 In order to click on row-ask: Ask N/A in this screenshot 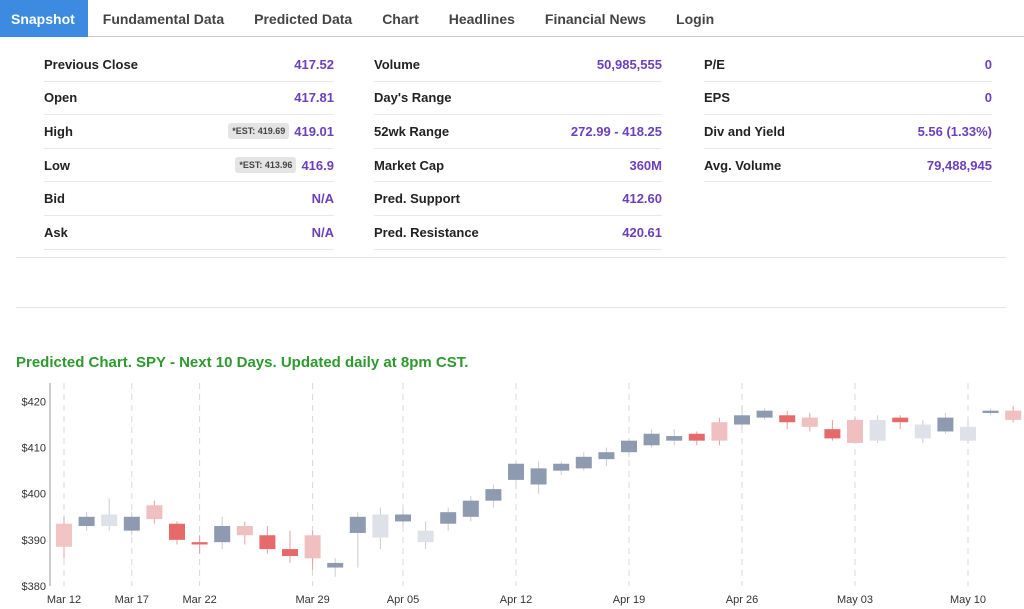, I will do `click(189, 233)`.